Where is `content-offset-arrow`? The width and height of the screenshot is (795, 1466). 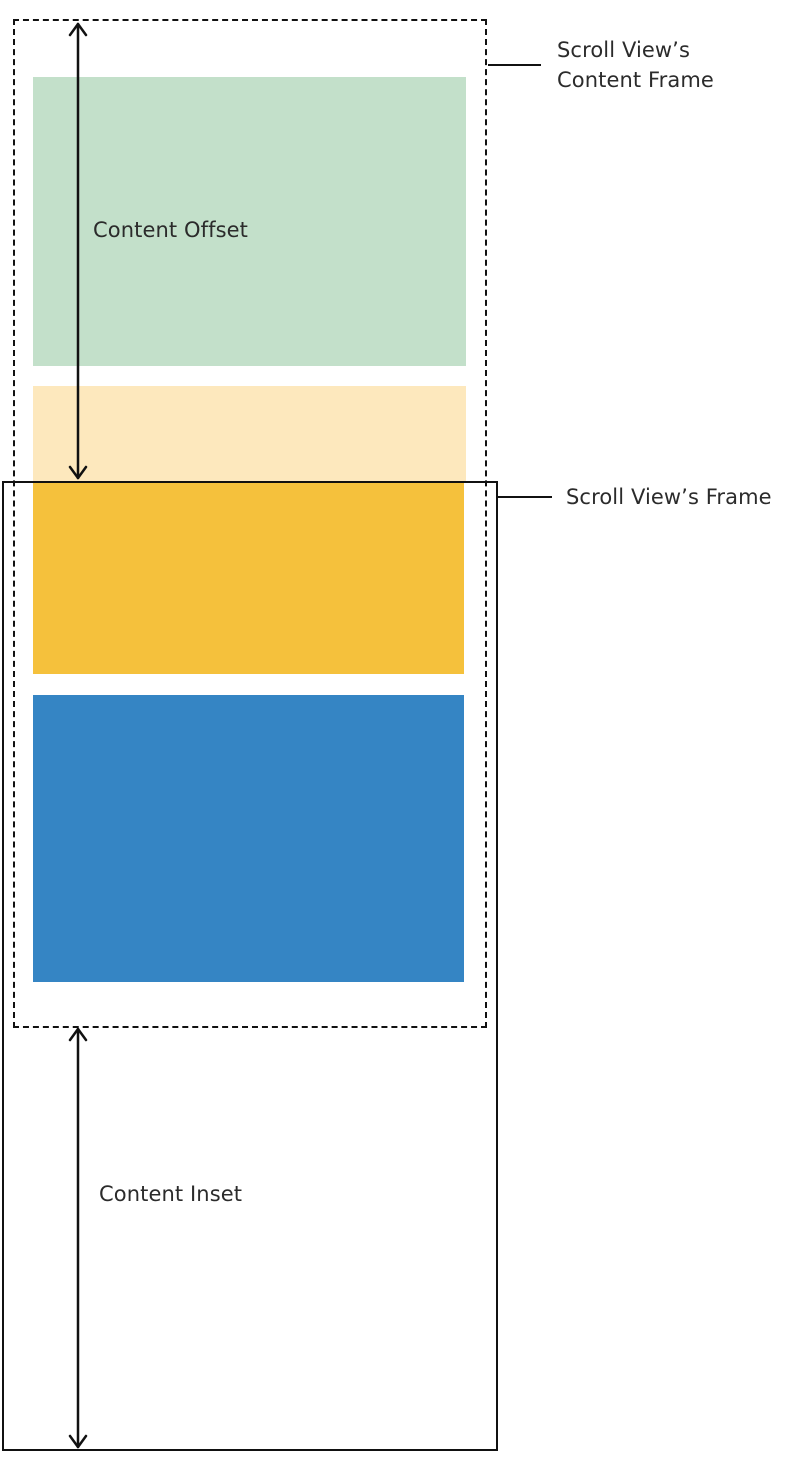 content-offset-arrow is located at coordinates (78, 251).